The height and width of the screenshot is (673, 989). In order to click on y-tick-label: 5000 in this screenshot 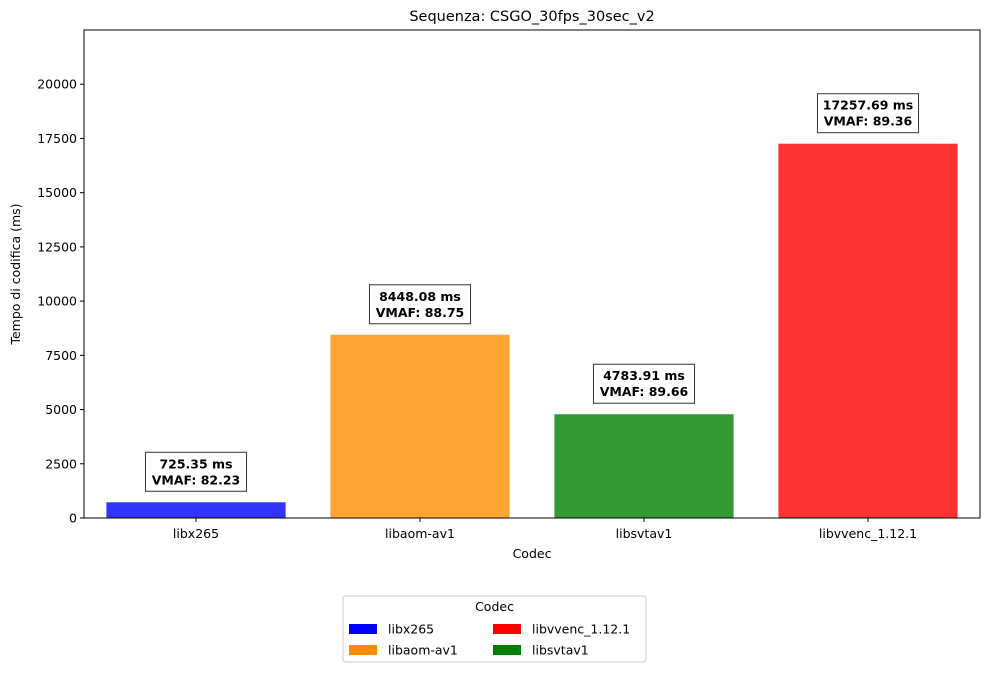, I will do `click(61, 409)`.